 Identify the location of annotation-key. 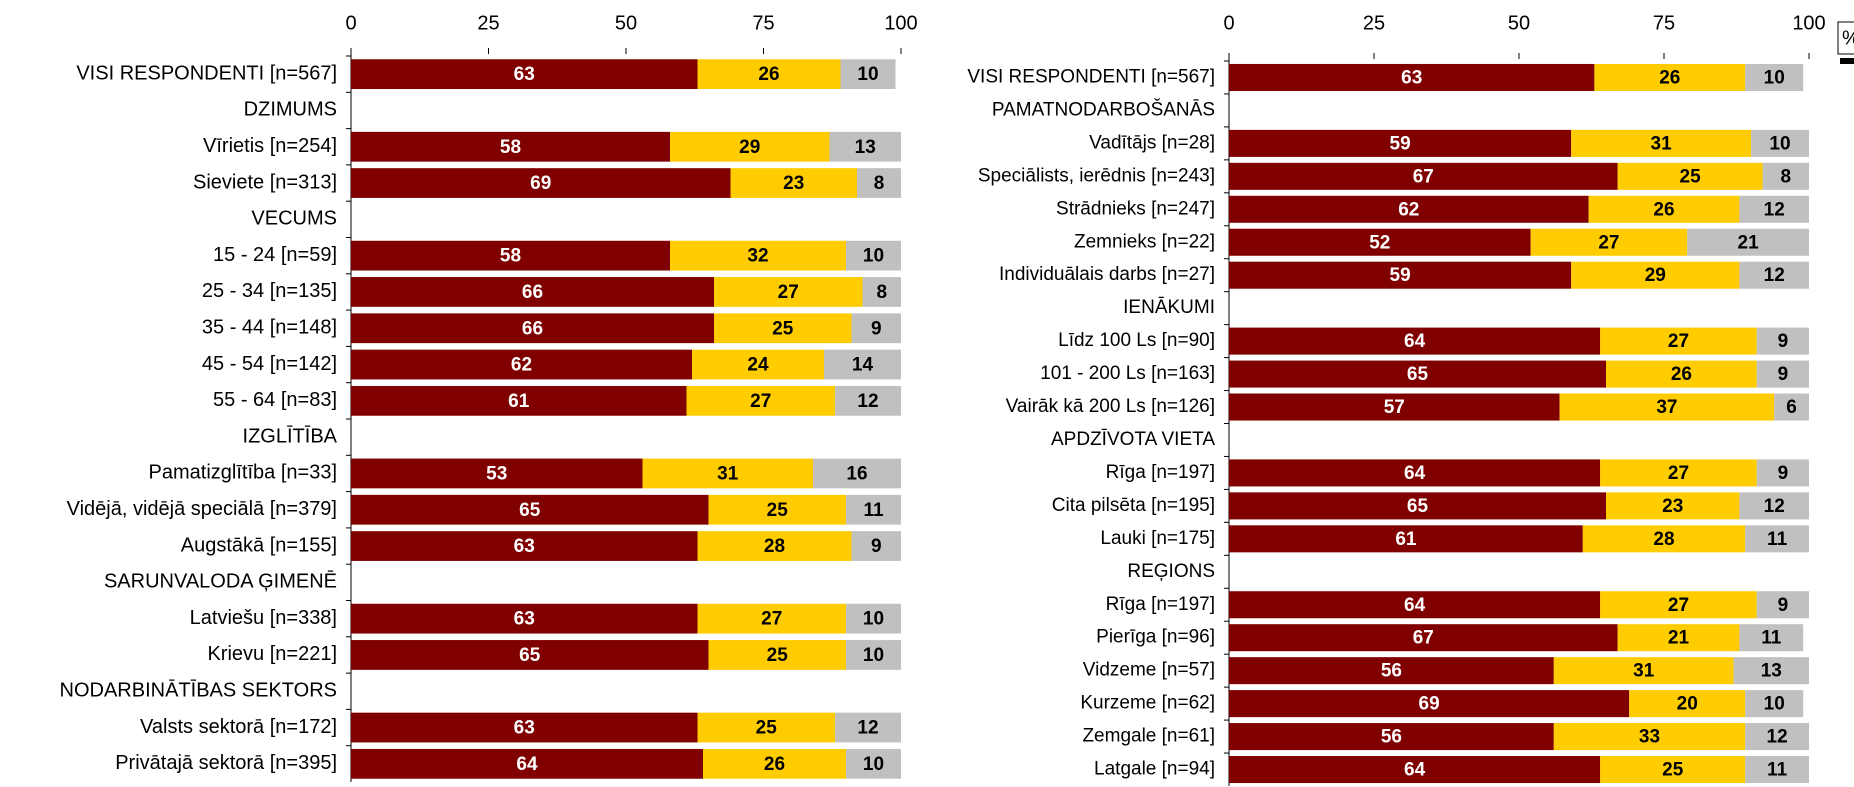
(1847, 61).